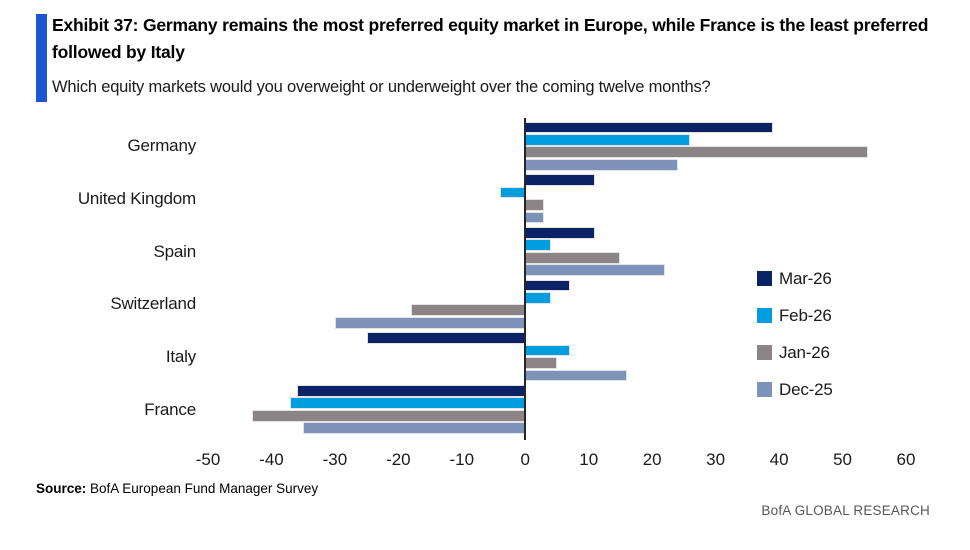  Describe the element at coordinates (573, 257) in the screenshot. I see `bar-jan-26-spain` at that location.